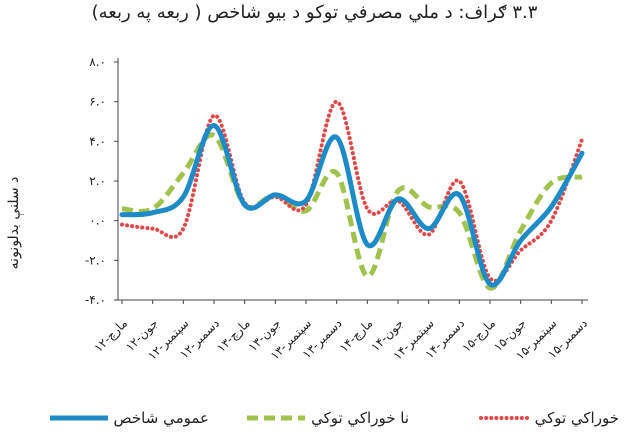 This screenshot has height=440, width=629. Describe the element at coordinates (360, 418) in the screenshot. I see `legend-label-nonfood: نا خوراکي توکي` at that location.